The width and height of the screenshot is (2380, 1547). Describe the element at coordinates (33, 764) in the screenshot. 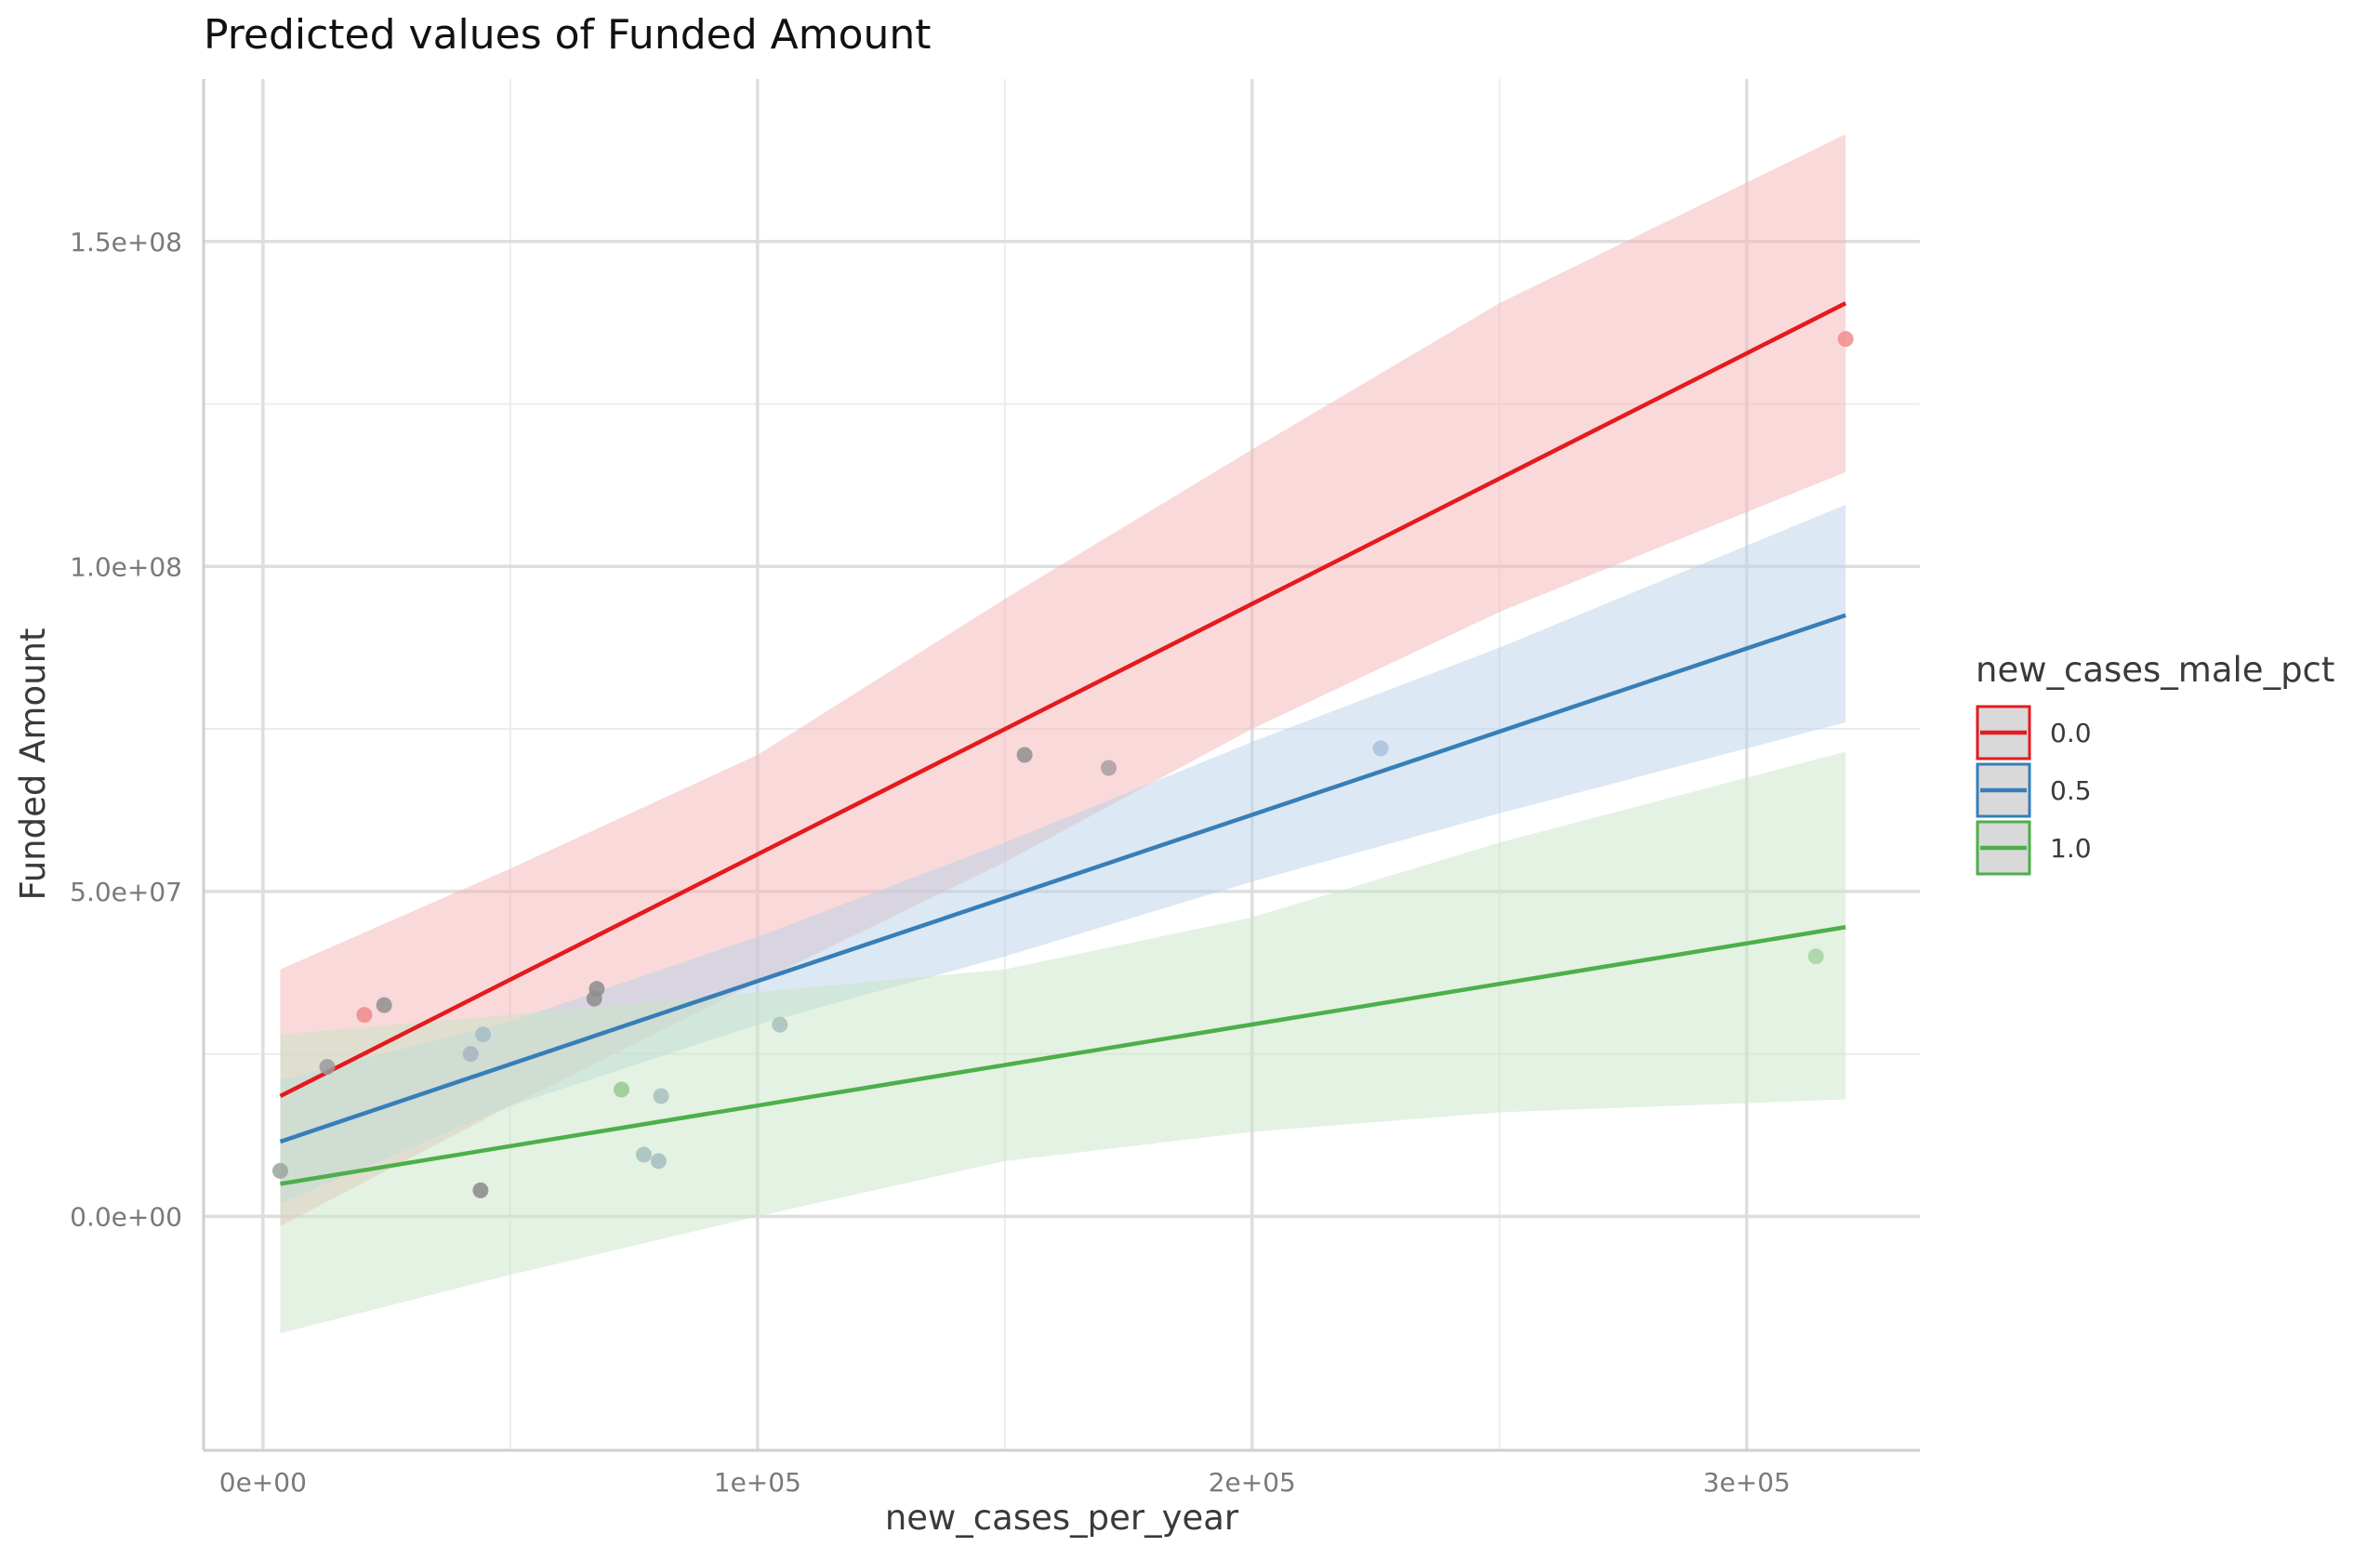

I see `y-axis-title: Funded Amount` at that location.